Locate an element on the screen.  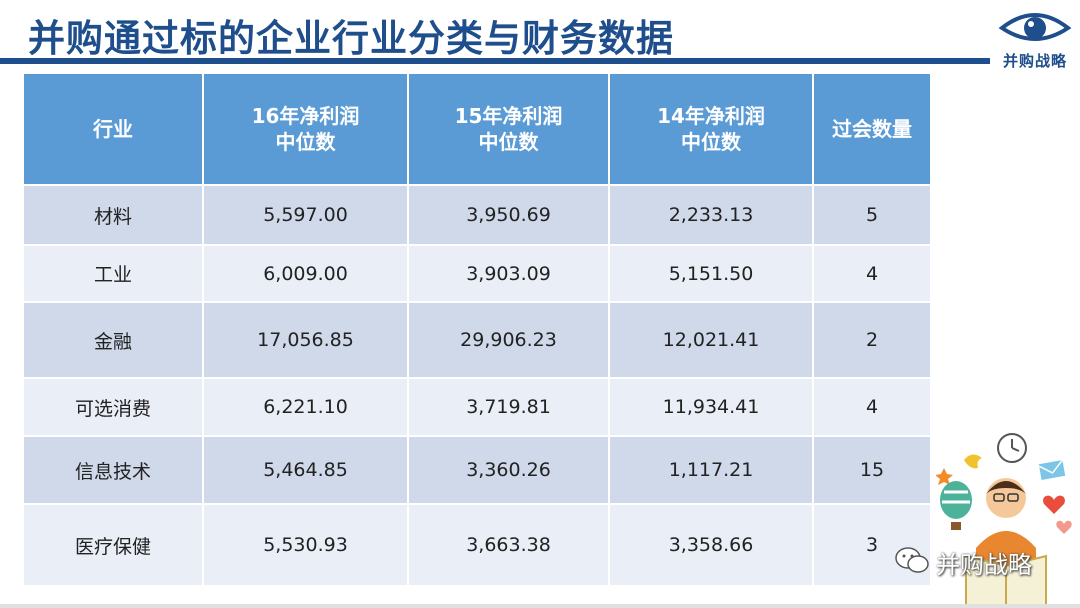
cell-count: 3 is located at coordinates (872, 545).